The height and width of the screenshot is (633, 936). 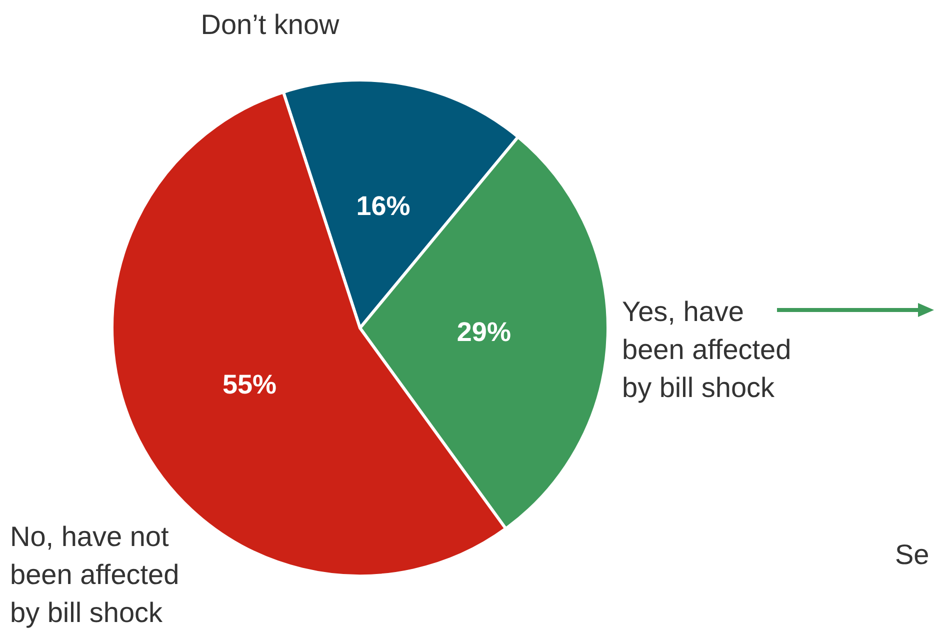 I want to click on slice-label: Don’t know, so click(x=270, y=24).